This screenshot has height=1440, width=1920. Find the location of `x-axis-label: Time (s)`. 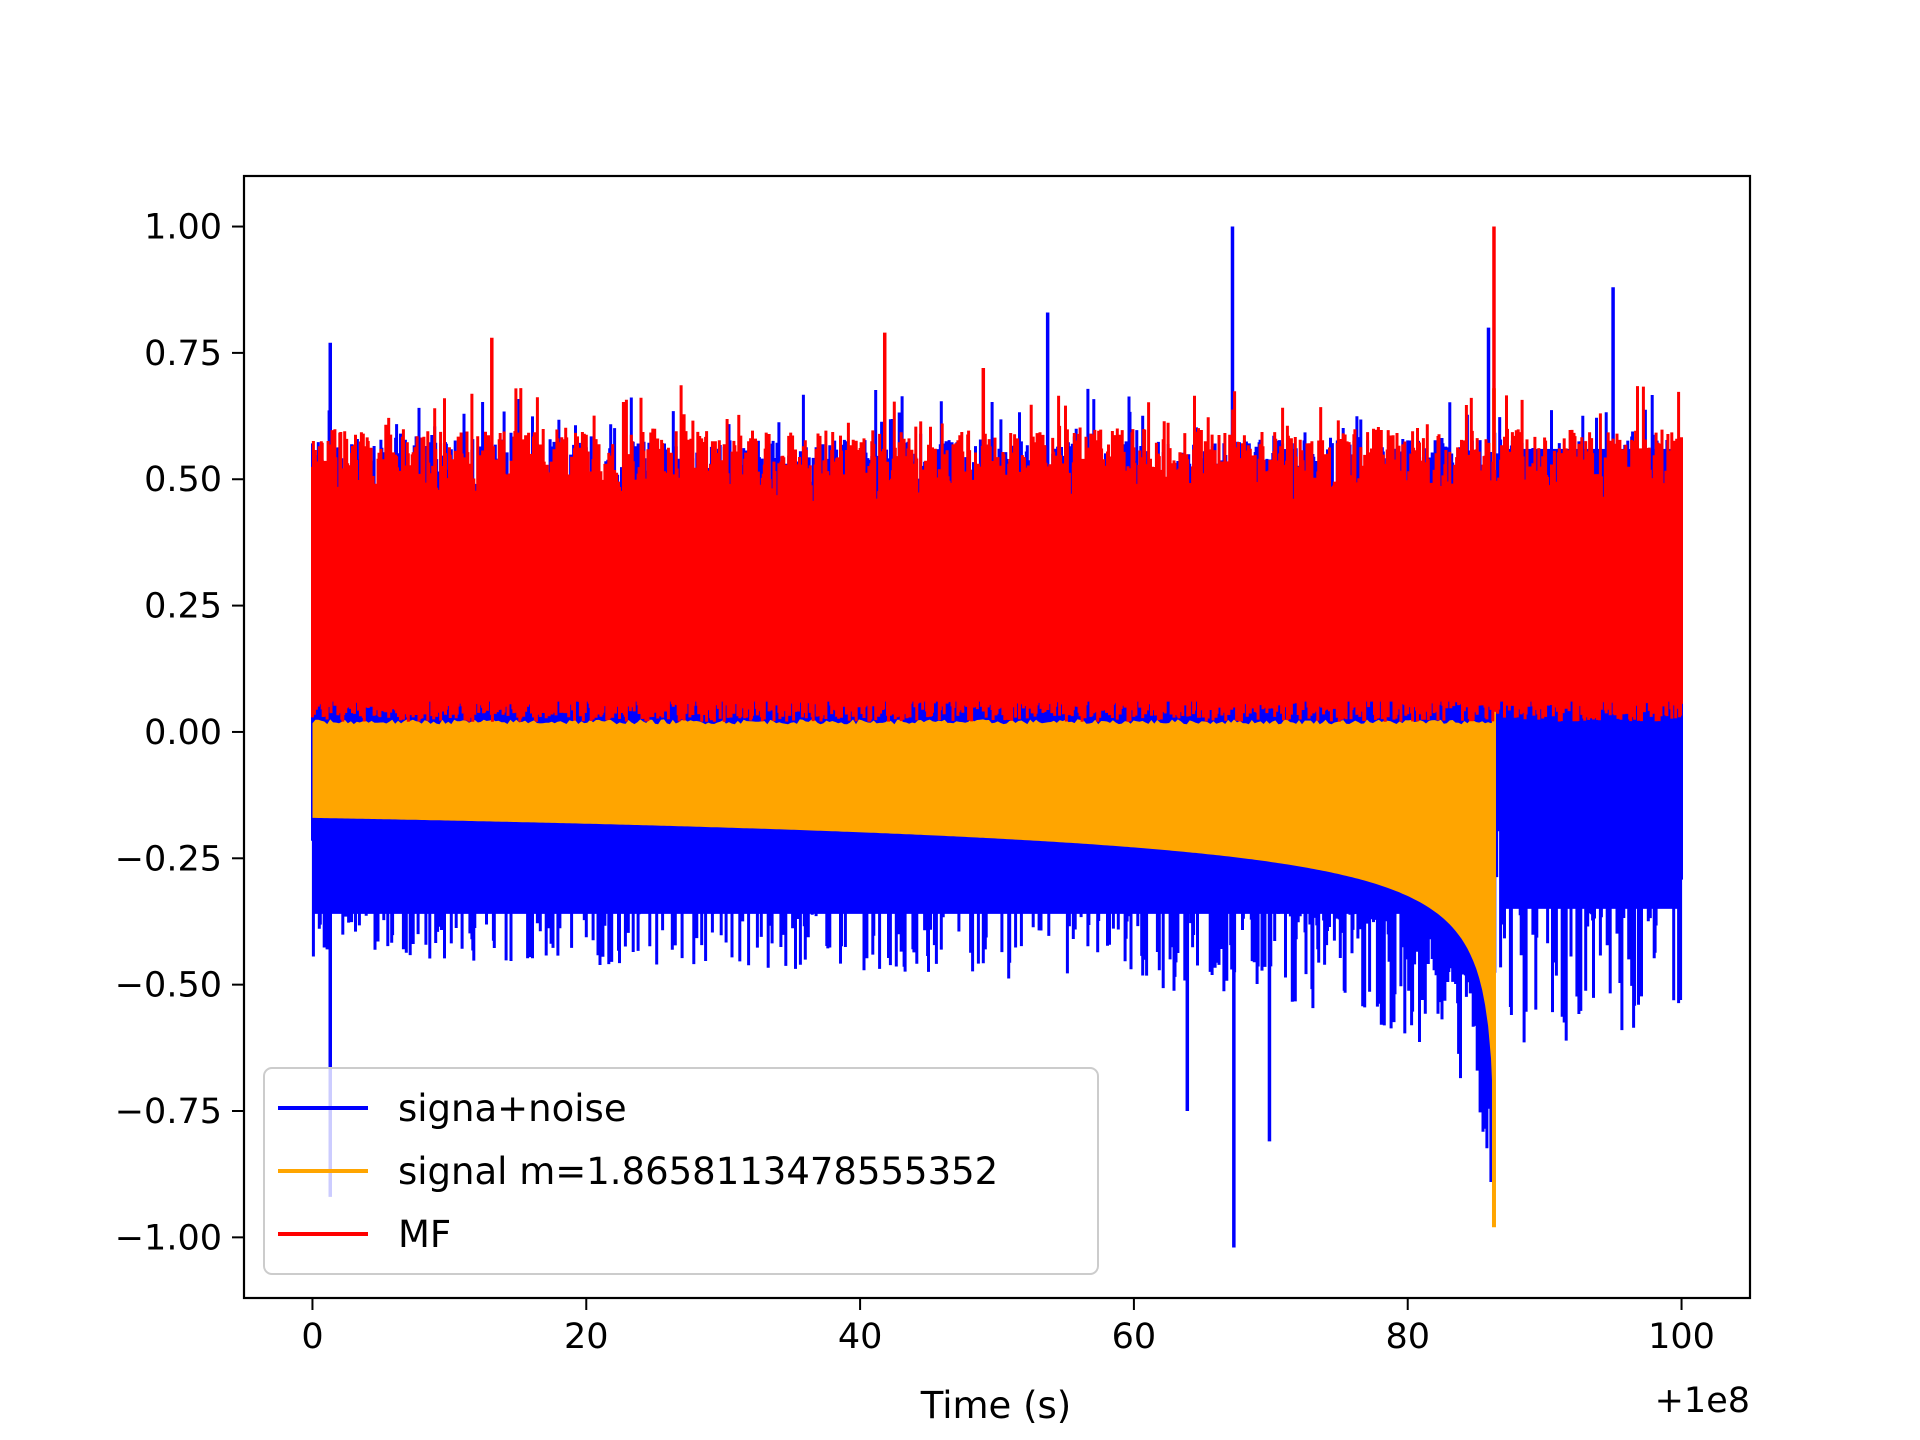

x-axis-label: Time (s) is located at coordinates (995, 1405).